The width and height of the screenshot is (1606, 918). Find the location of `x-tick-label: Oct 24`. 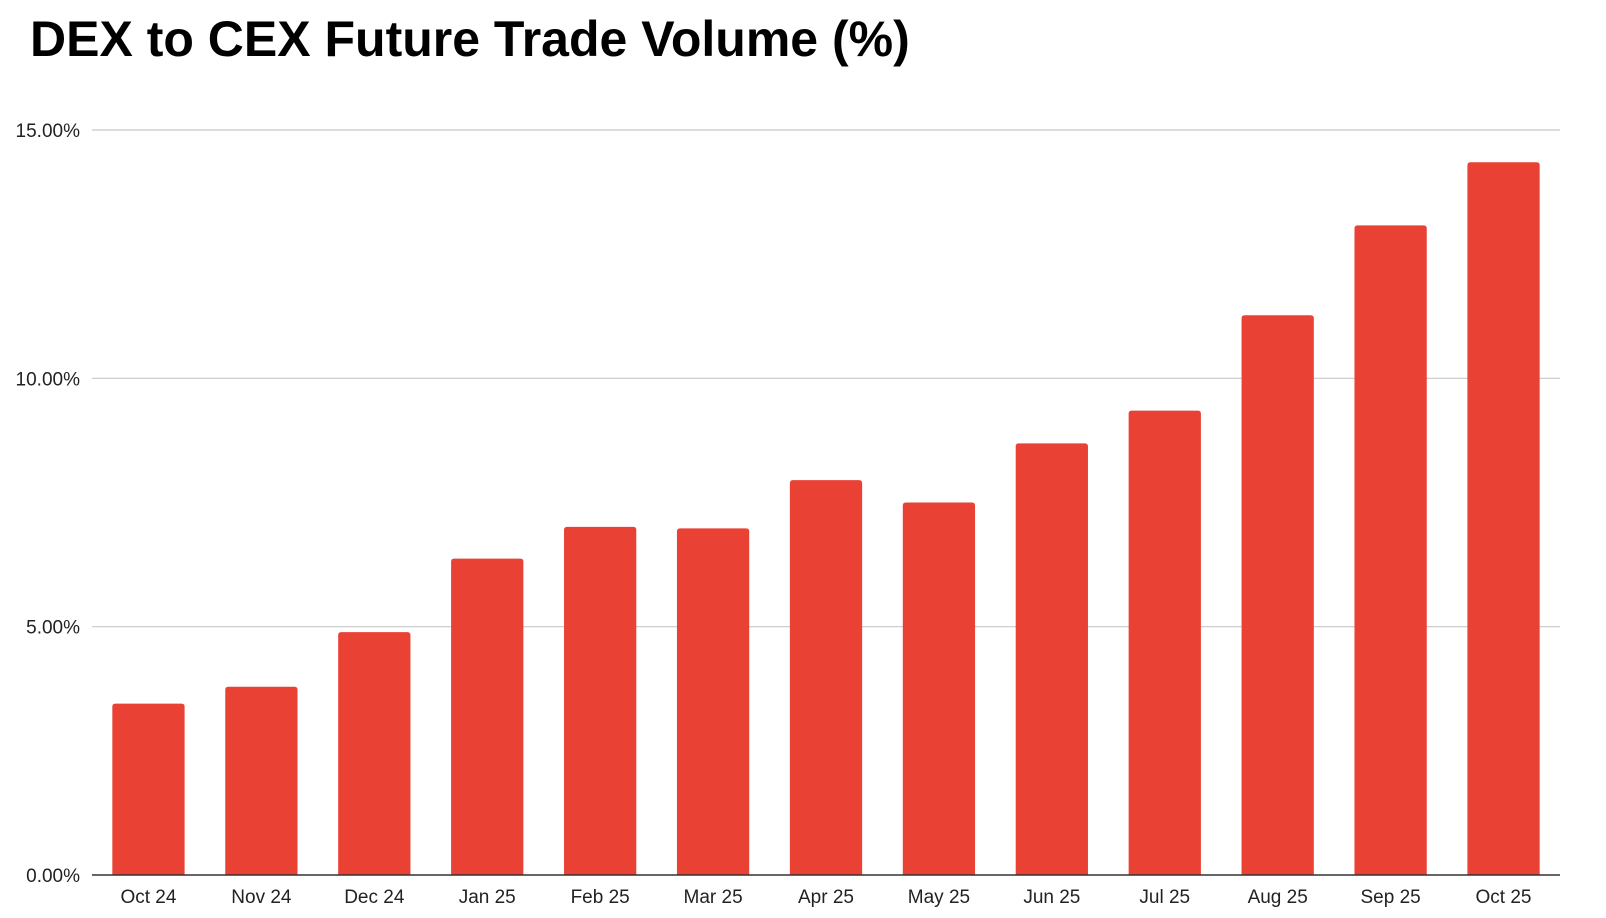

x-tick-label: Oct 24 is located at coordinates (148, 897).